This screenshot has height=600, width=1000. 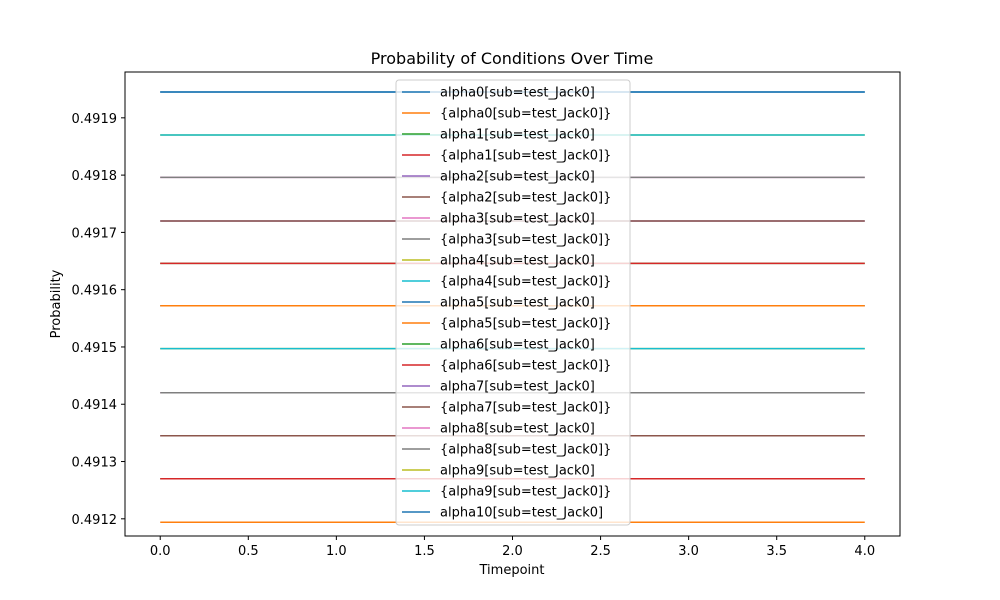 What do you see at coordinates (600, 551) in the screenshot?
I see `x-tick-label: 2.5` at bounding box center [600, 551].